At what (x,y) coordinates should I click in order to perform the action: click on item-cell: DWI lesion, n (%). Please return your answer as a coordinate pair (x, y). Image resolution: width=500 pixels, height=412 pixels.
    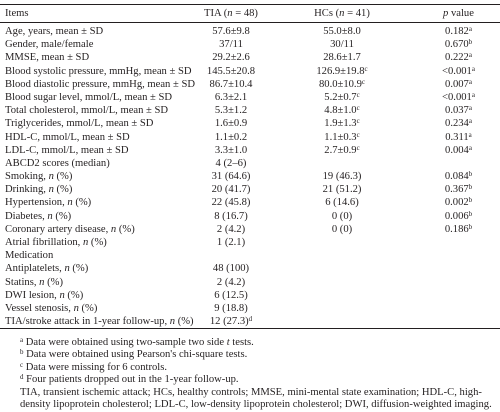
    Looking at the image, I should click on (44, 295).